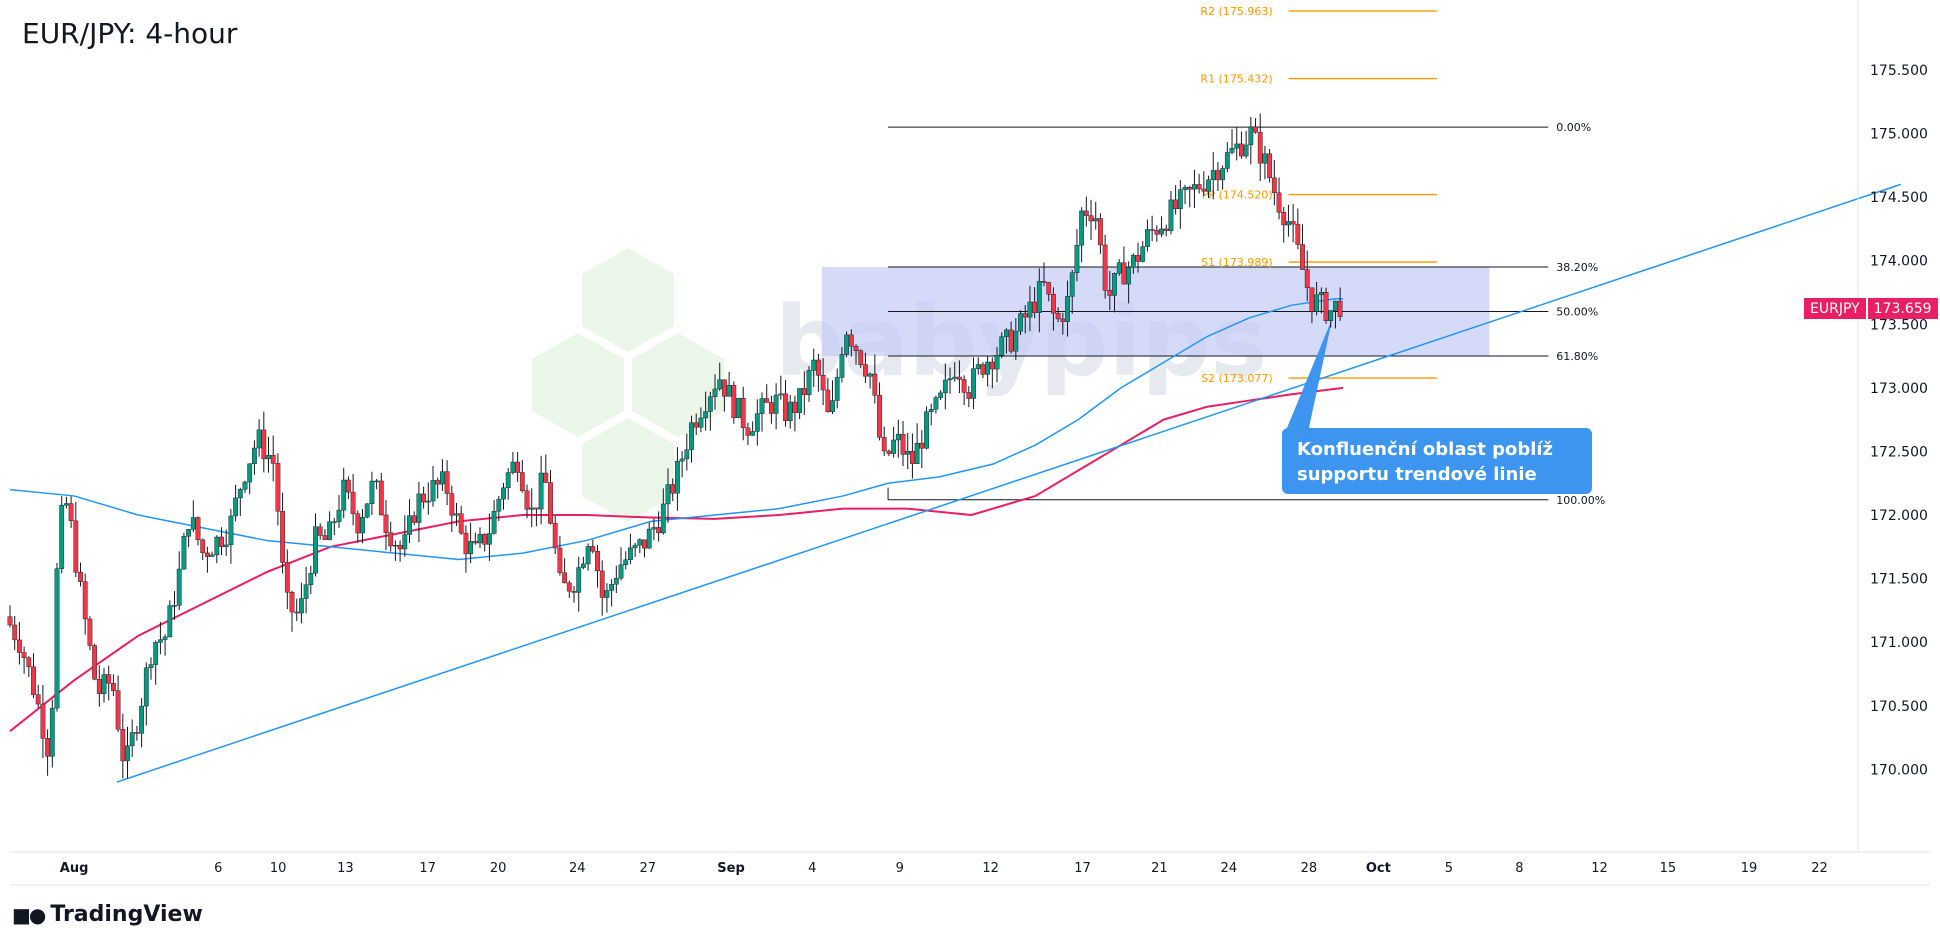  I want to click on pivot-label: R1 (175.432), so click(1236, 79).